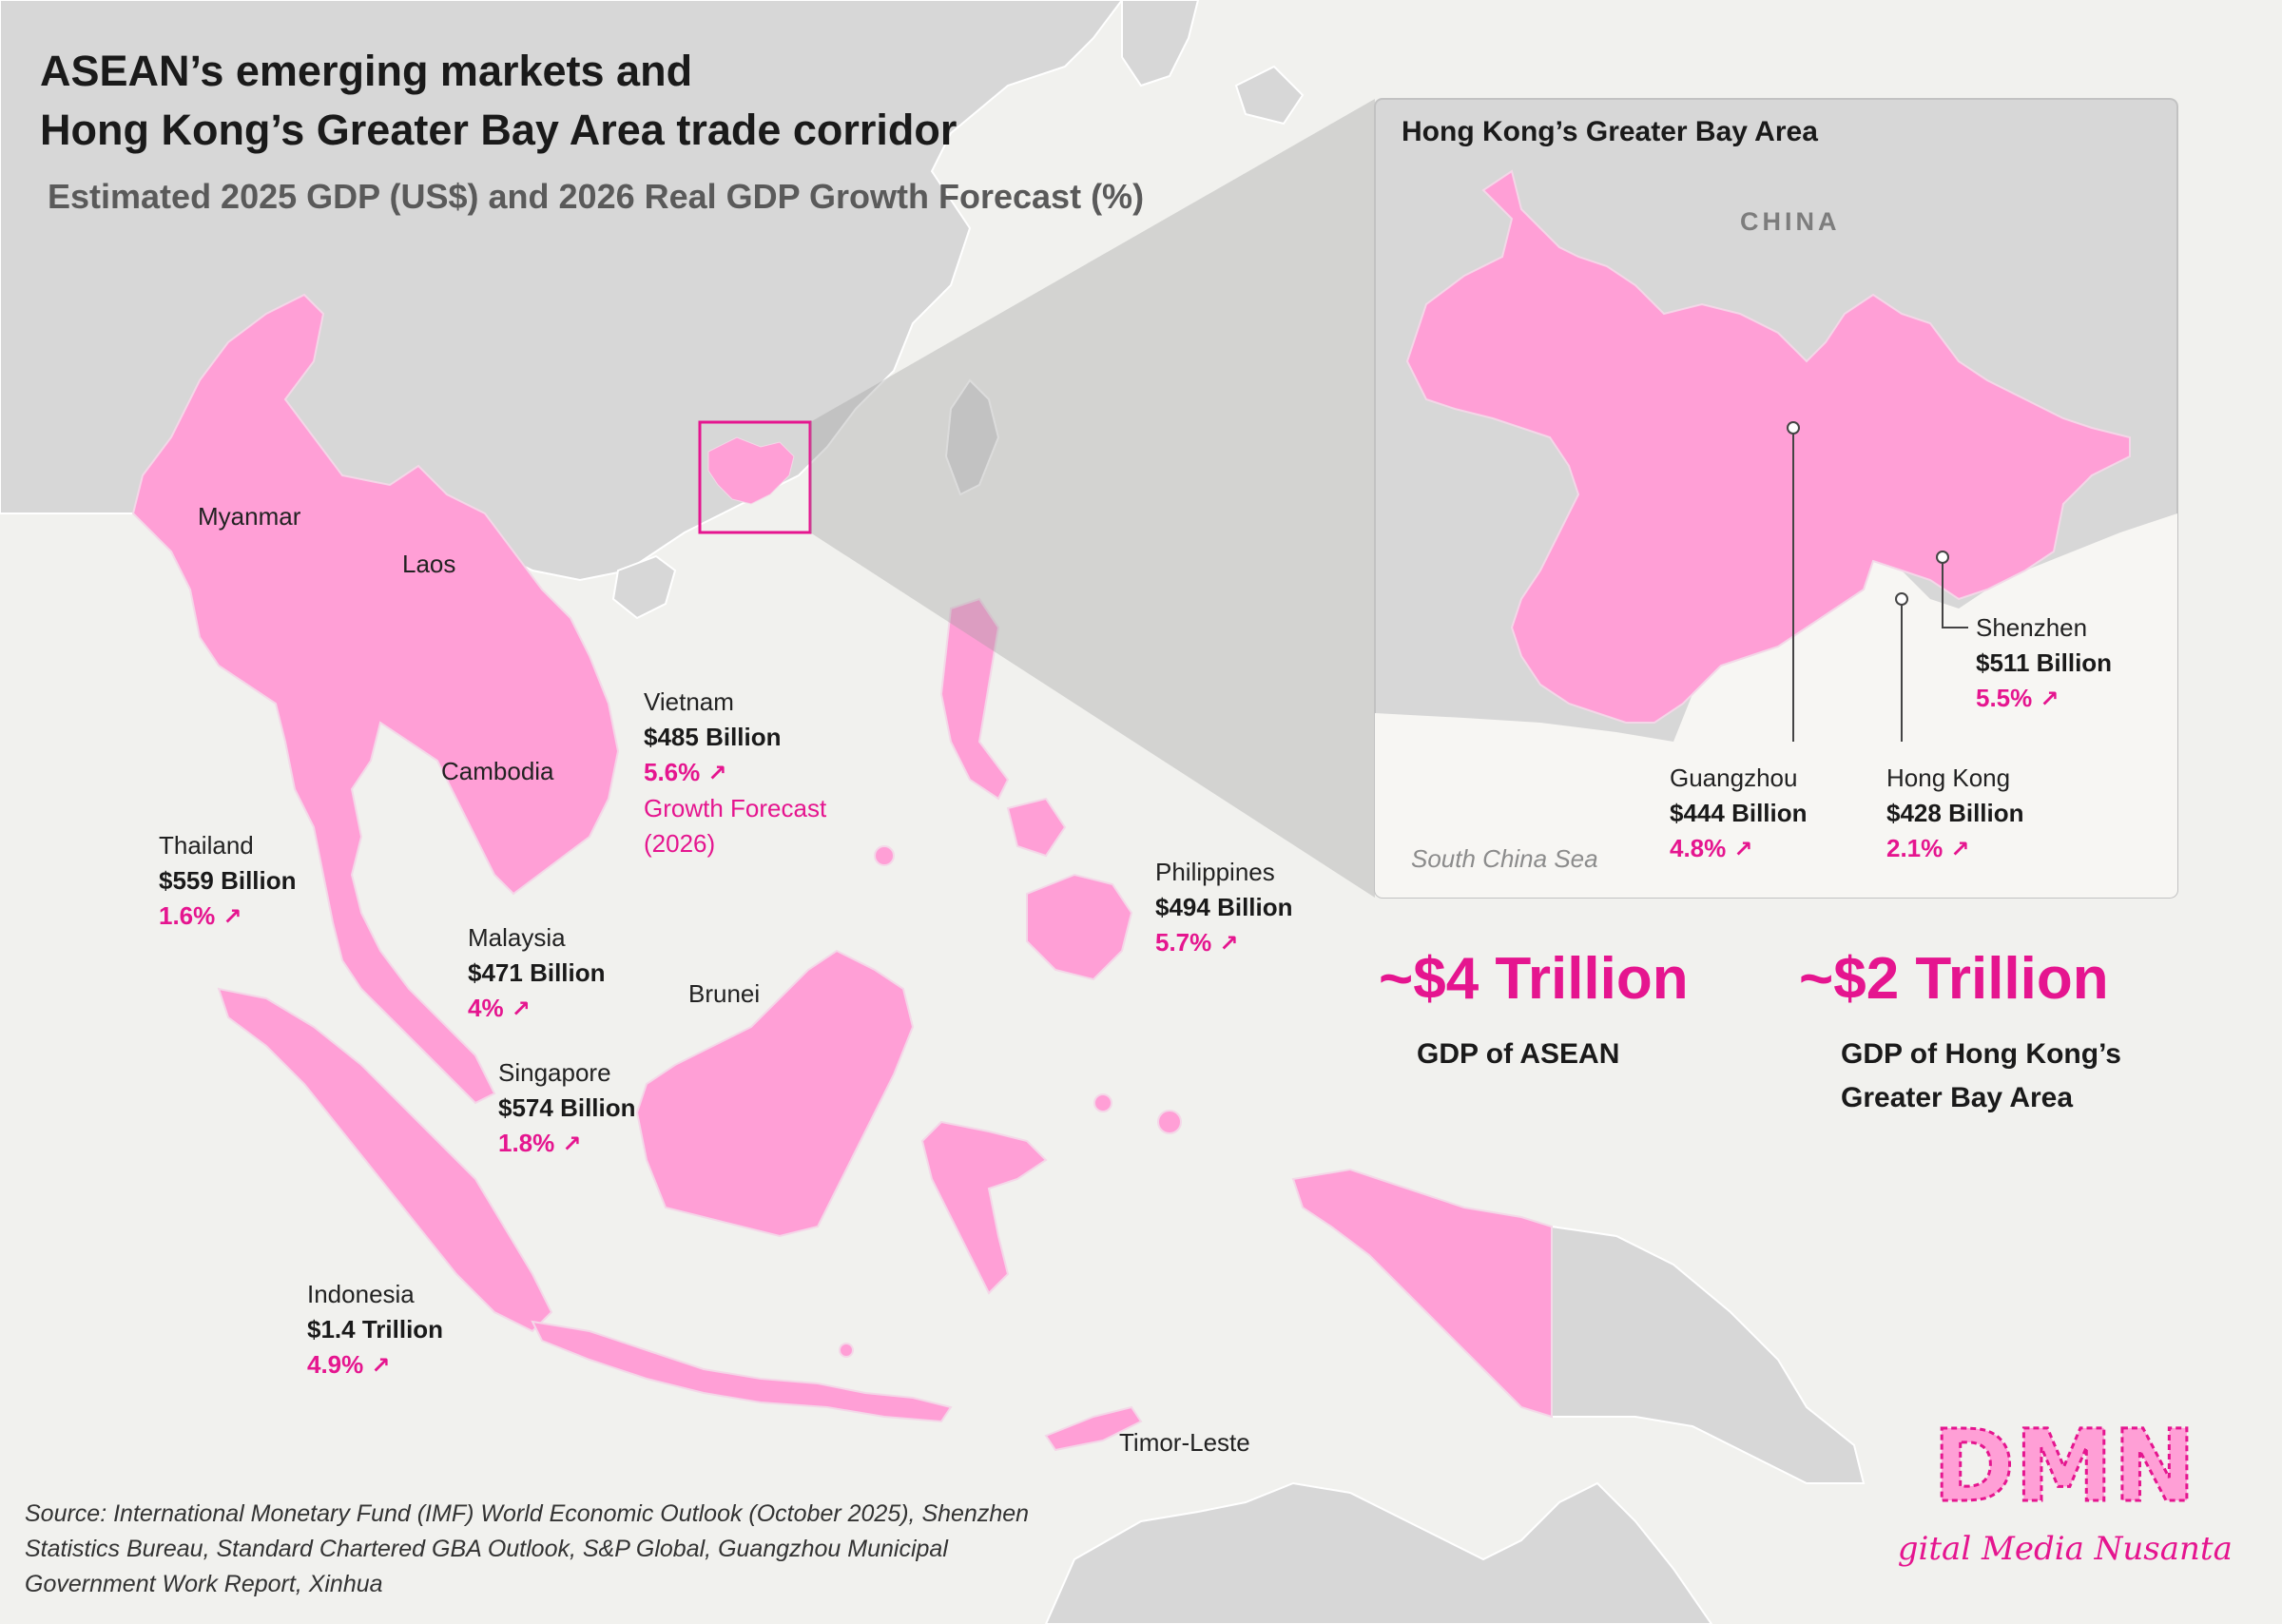  I want to click on papua-landmass, so click(1422, 1293).